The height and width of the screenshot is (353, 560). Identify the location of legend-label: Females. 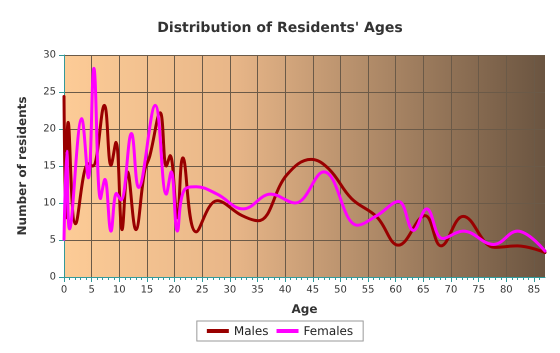
(329, 331).